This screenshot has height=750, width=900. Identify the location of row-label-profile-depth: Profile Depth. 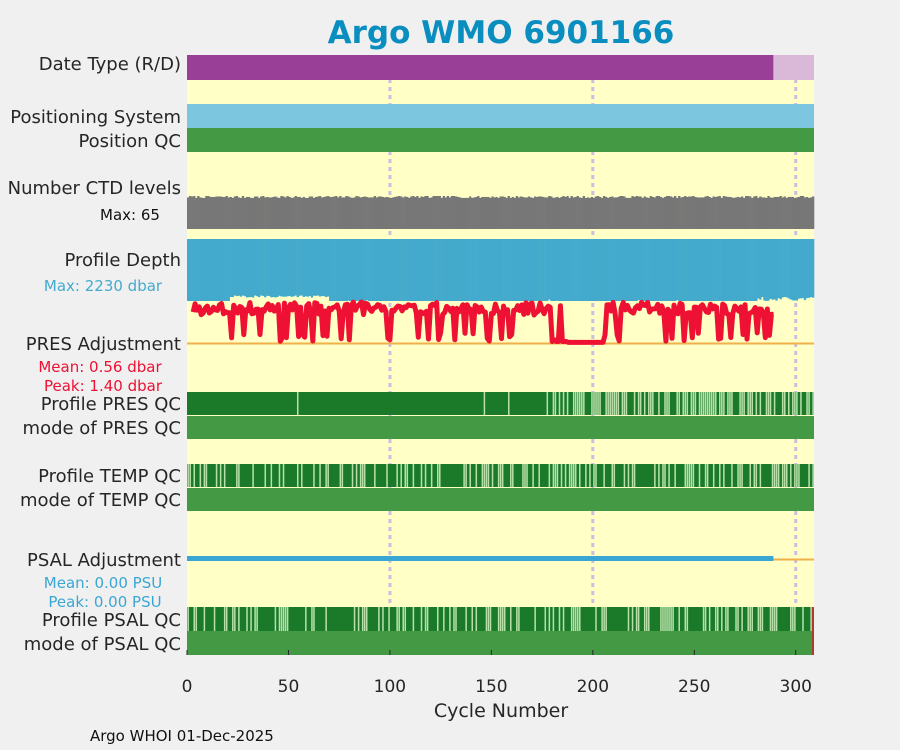
(122, 260).